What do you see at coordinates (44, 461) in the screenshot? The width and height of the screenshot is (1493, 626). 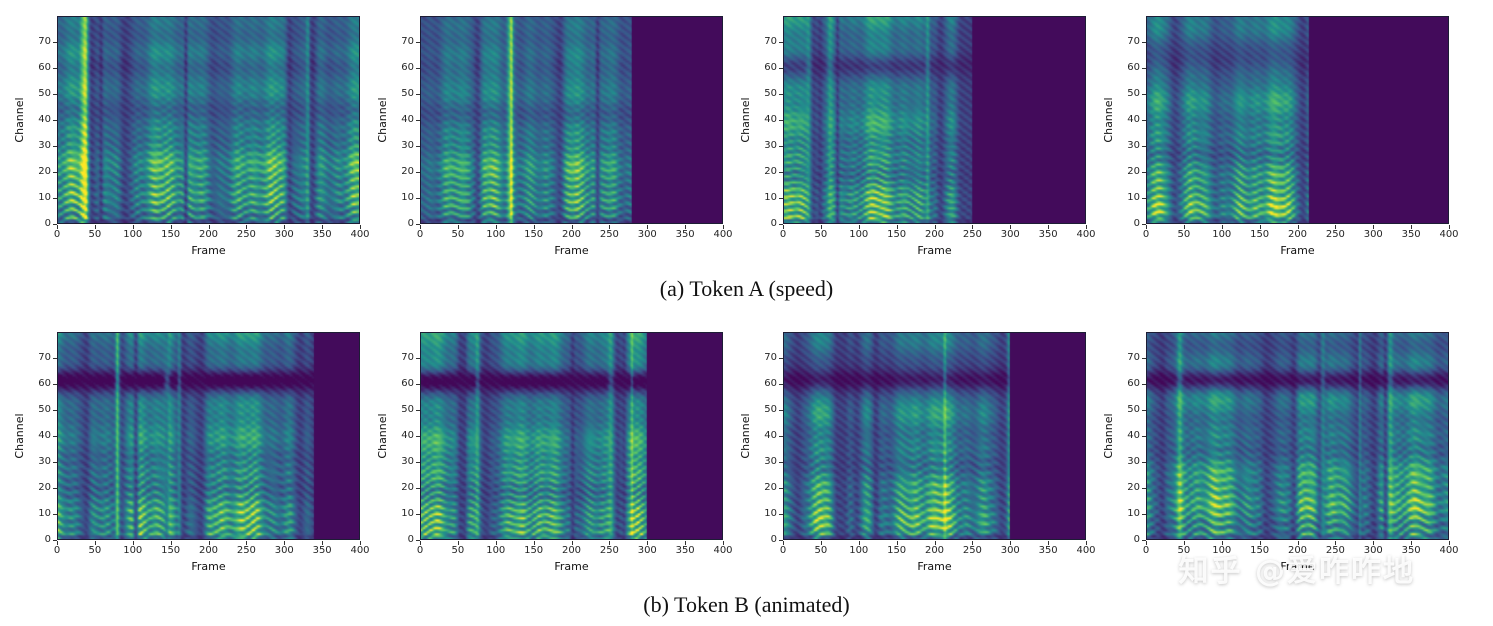 I see `y-tick-label: 30` at bounding box center [44, 461].